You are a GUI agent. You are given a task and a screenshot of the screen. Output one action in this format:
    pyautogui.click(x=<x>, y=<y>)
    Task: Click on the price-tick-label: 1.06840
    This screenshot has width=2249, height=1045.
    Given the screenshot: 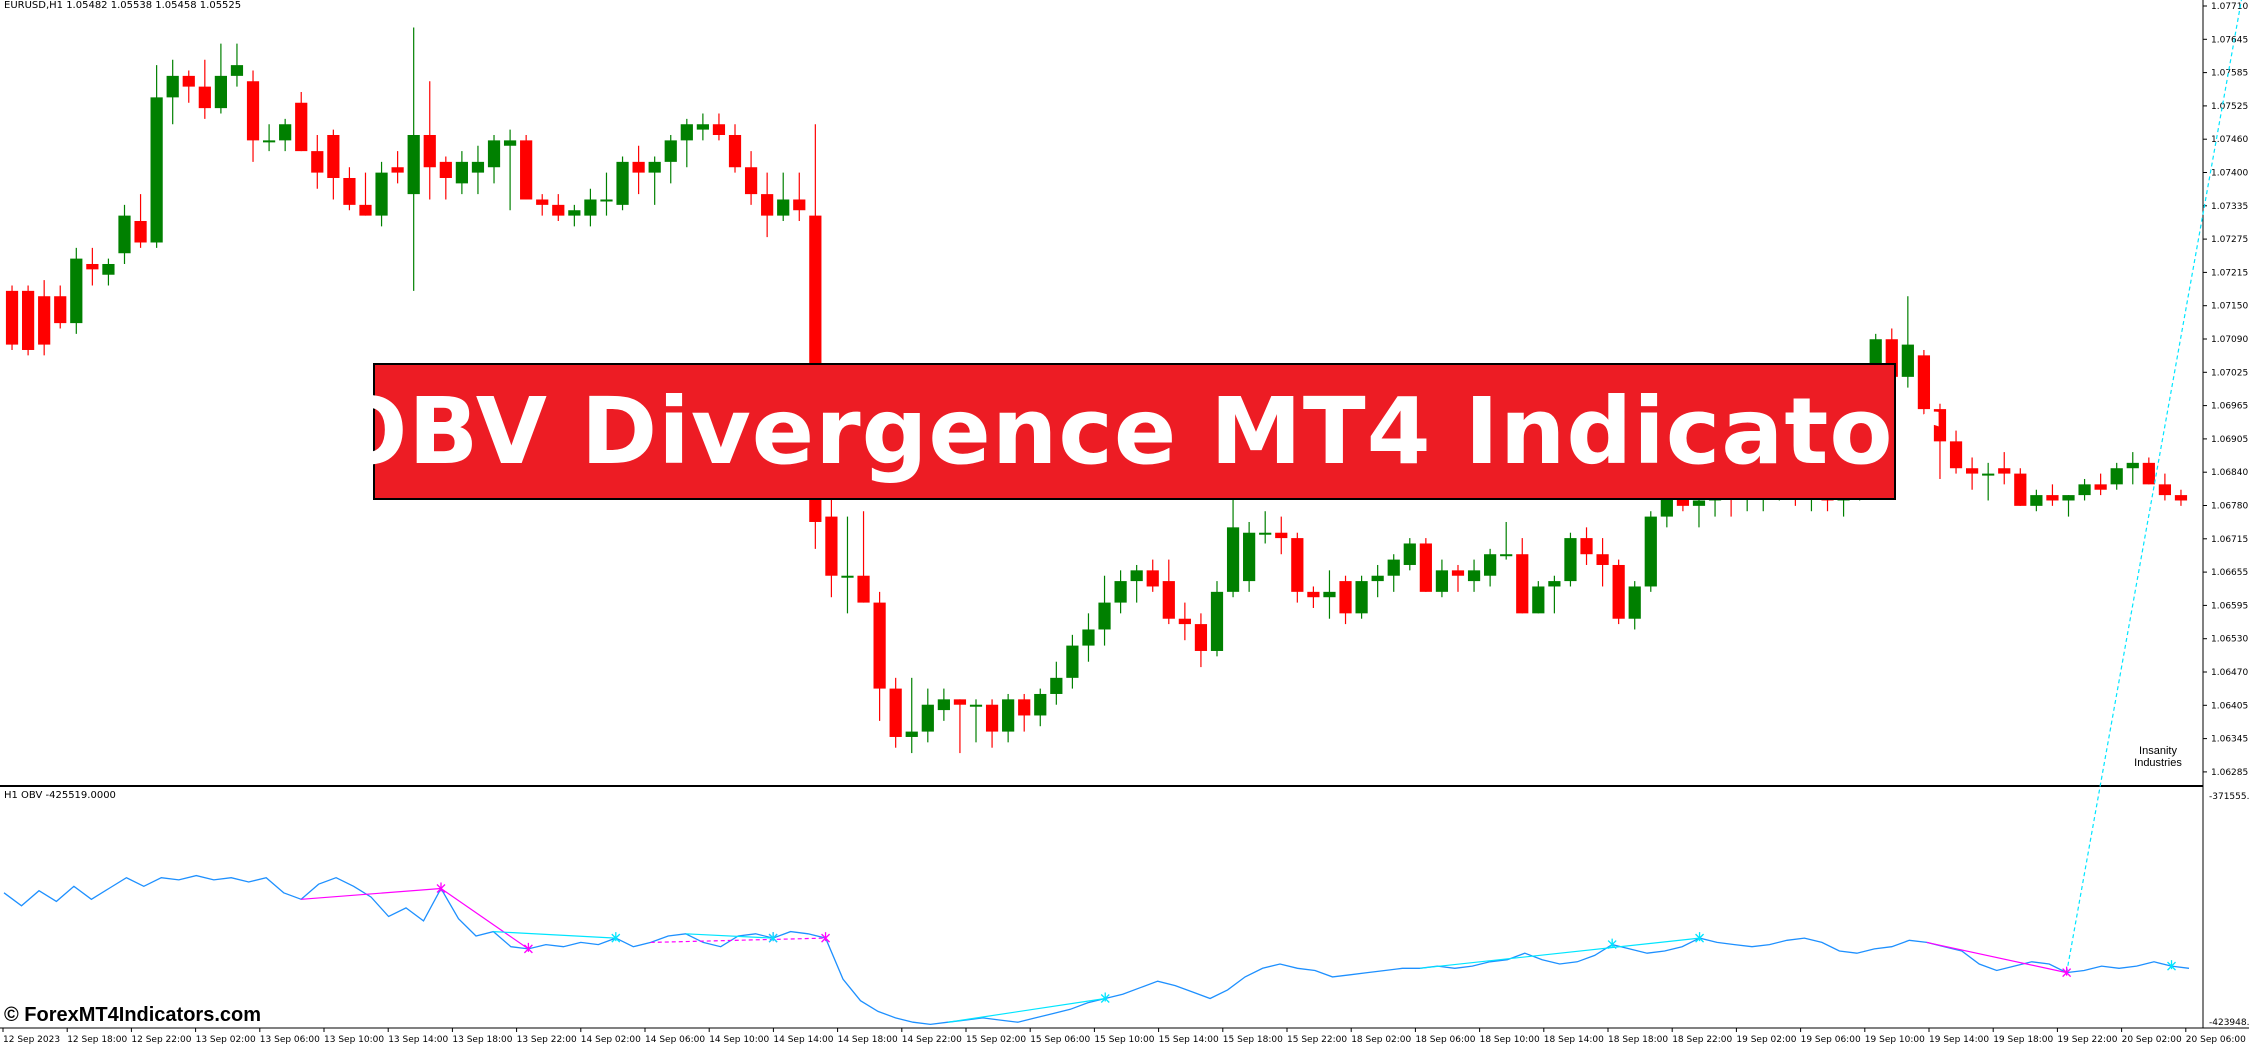 What is the action you would take?
    pyautogui.click(x=2229, y=473)
    